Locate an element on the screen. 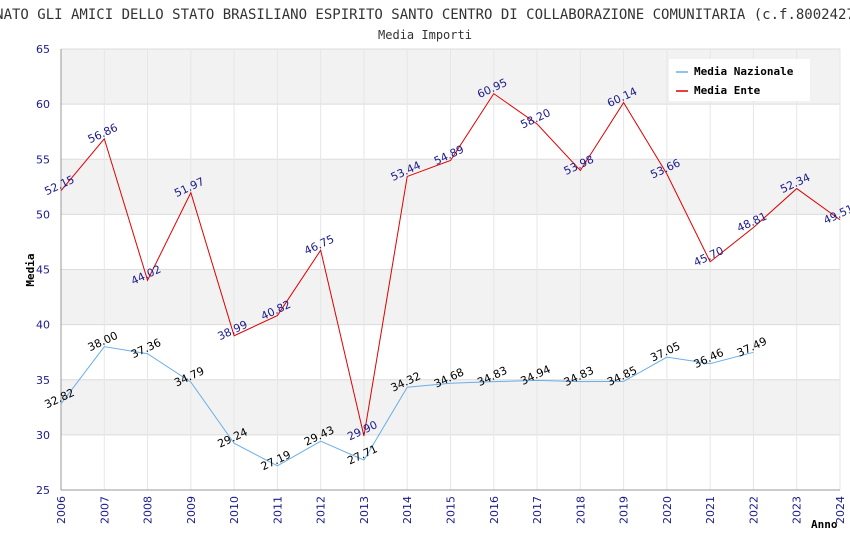  y-tick-labels: 25 30 35 40 45 50 55 60 65 is located at coordinates (43, 270).